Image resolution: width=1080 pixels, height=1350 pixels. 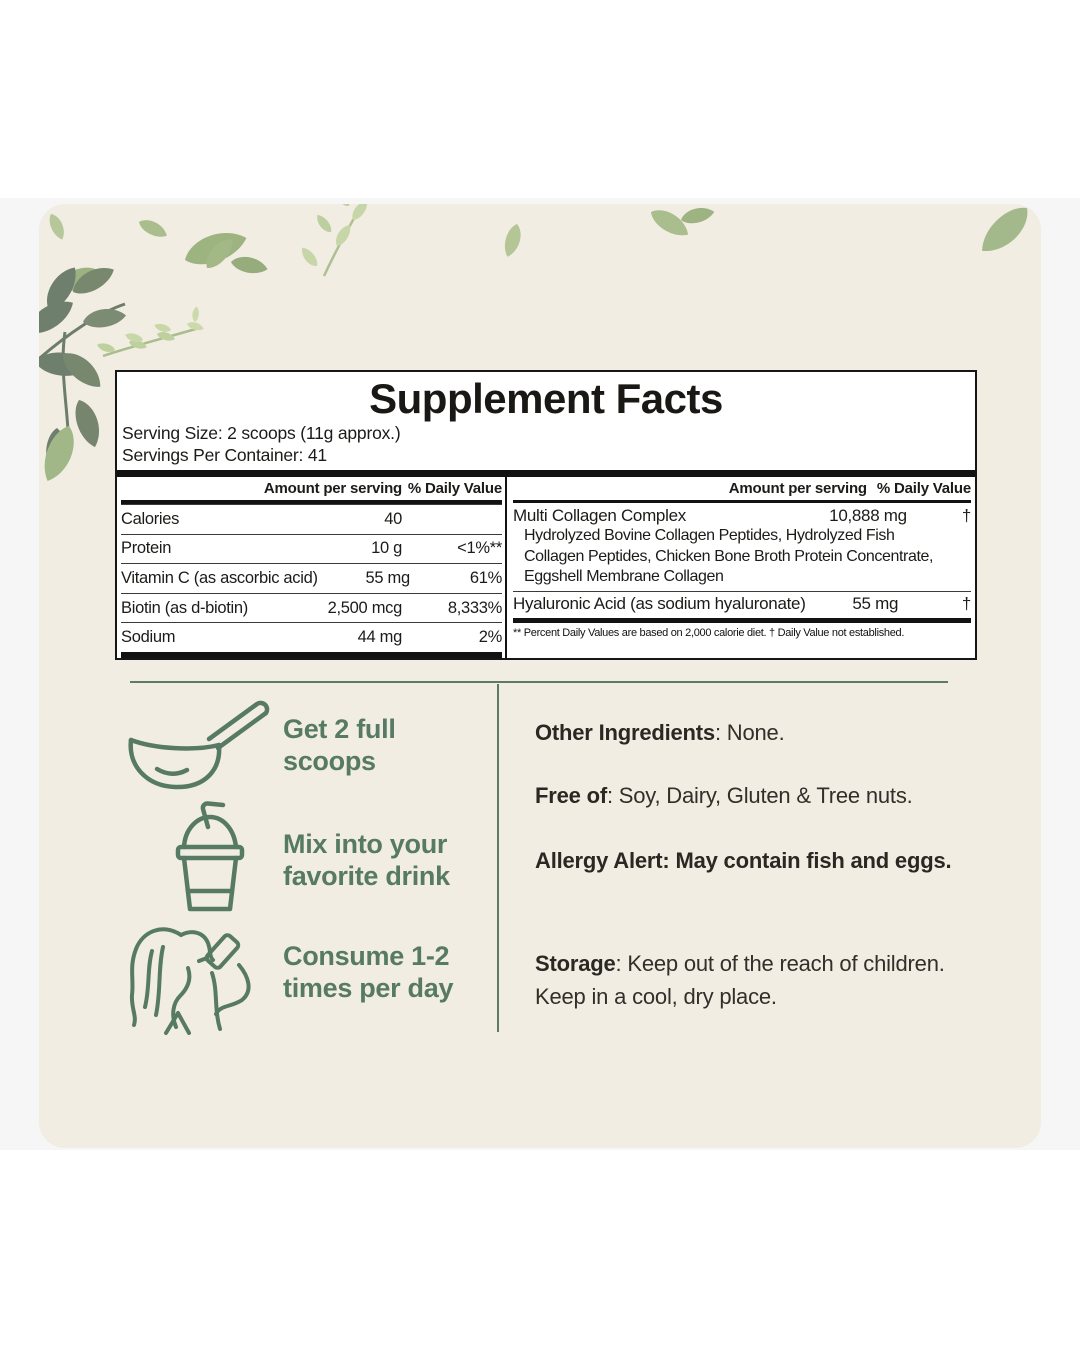 I want to click on info-value: : Soy, Dairy, Gluten & Tree nuts., so click(x=759, y=795).